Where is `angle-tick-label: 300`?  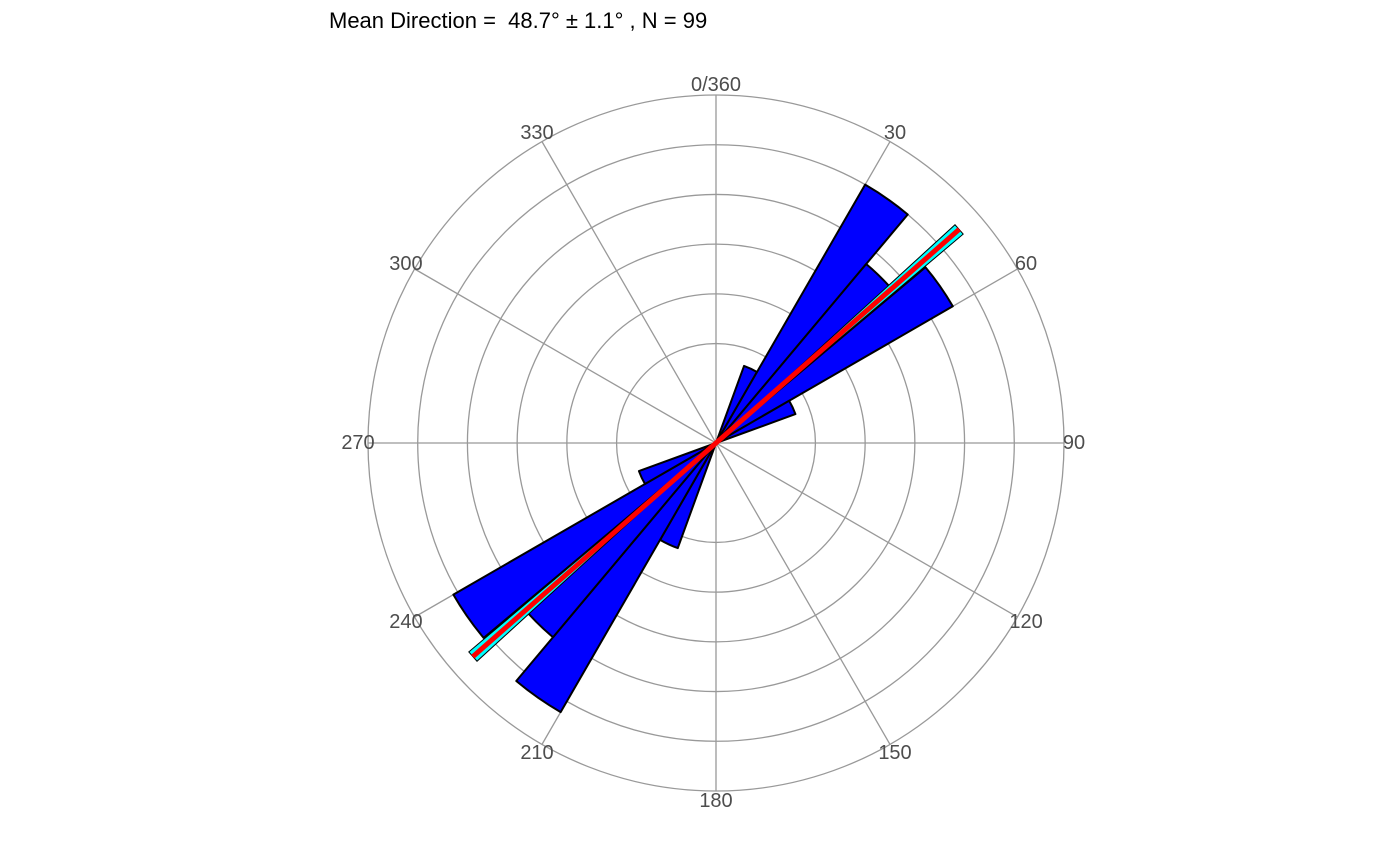 angle-tick-label: 300 is located at coordinates (405, 264).